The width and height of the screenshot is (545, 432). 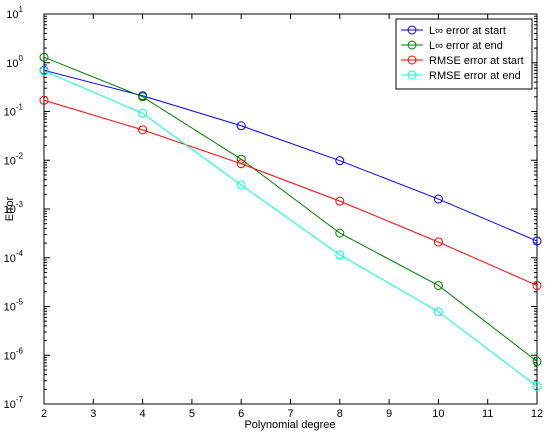 I want to click on y-tick-label: 10¹, so click(x=14, y=13).